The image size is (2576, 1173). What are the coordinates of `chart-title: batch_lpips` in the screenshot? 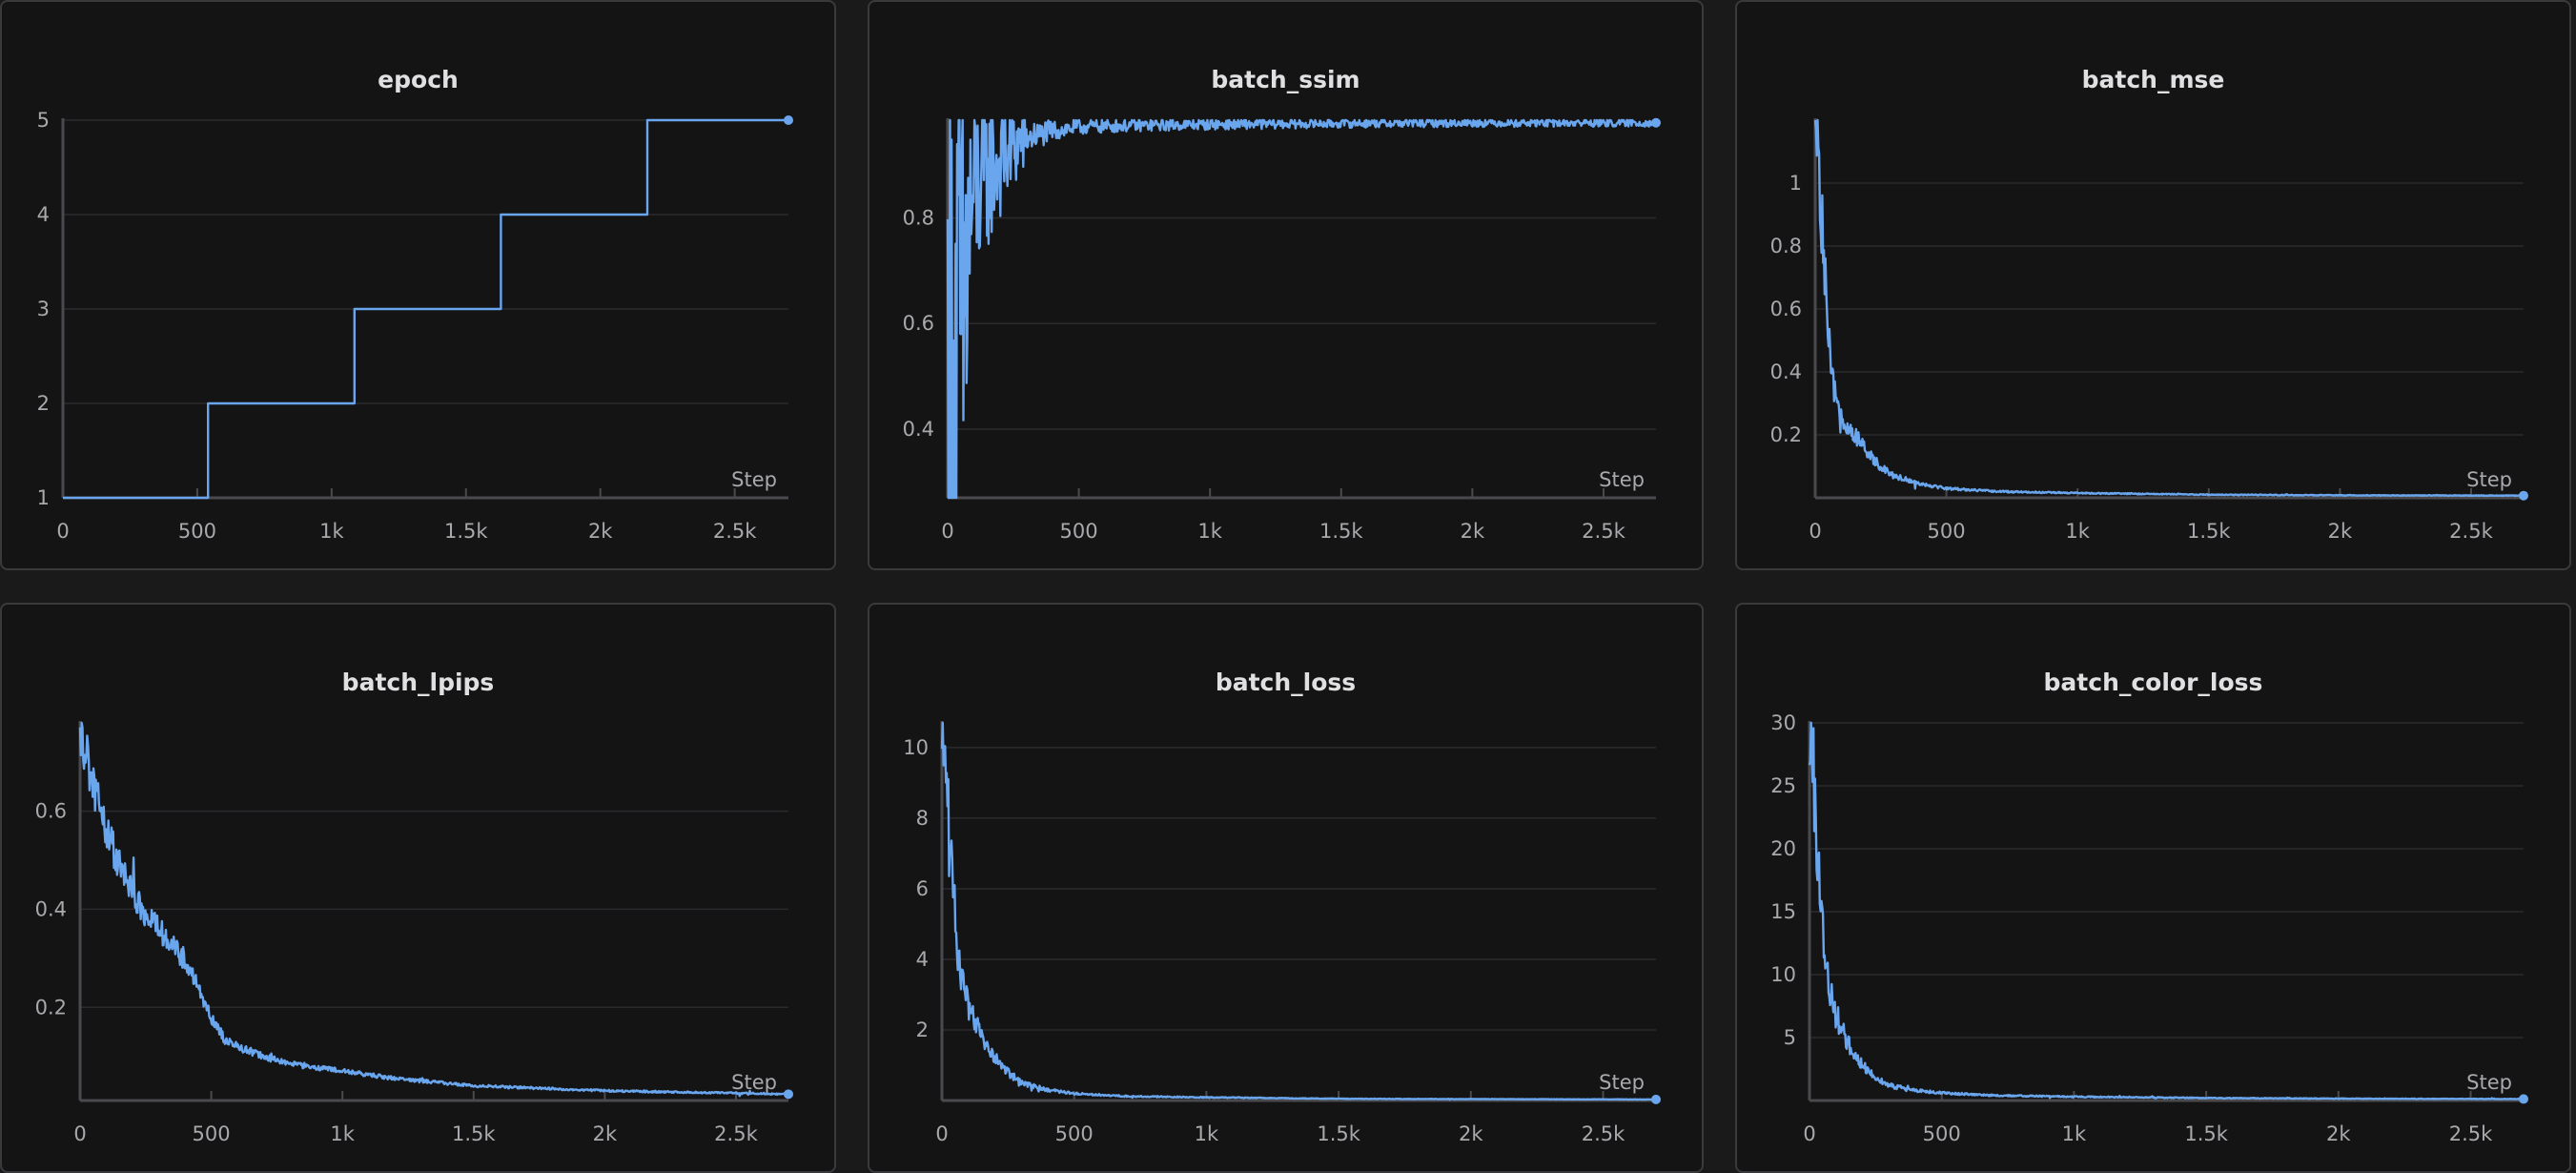 It's located at (419, 682).